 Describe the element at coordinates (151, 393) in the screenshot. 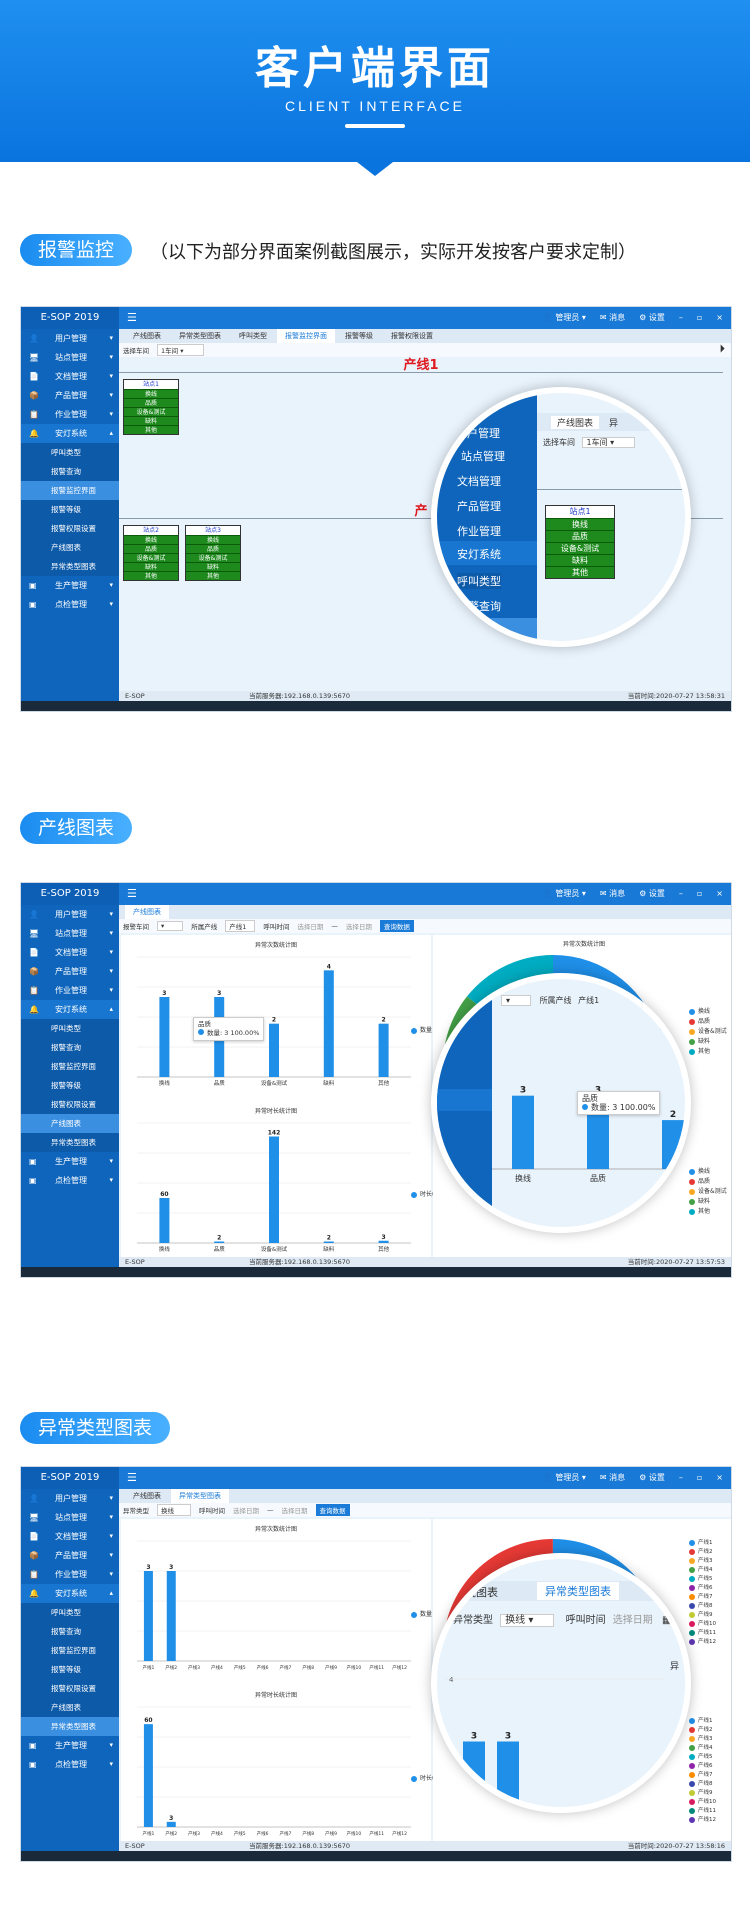

I see `station-status: 换线` at that location.